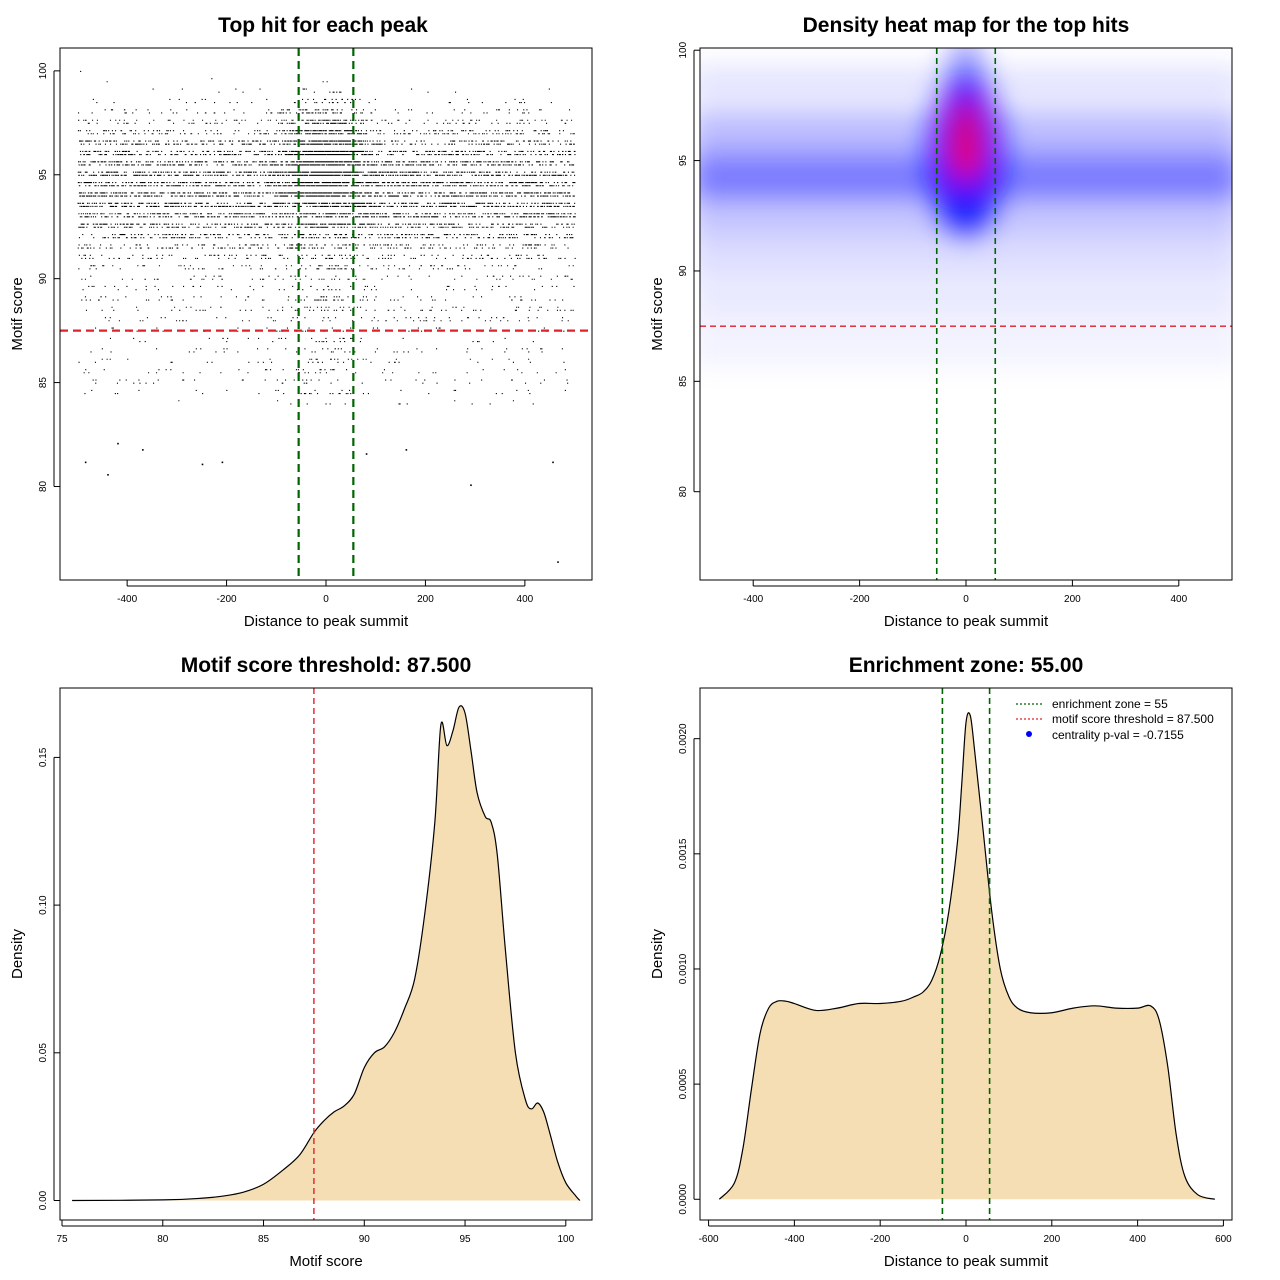  Describe the element at coordinates (709, 1239) in the screenshot. I see `x-tick-label: -600` at that location.